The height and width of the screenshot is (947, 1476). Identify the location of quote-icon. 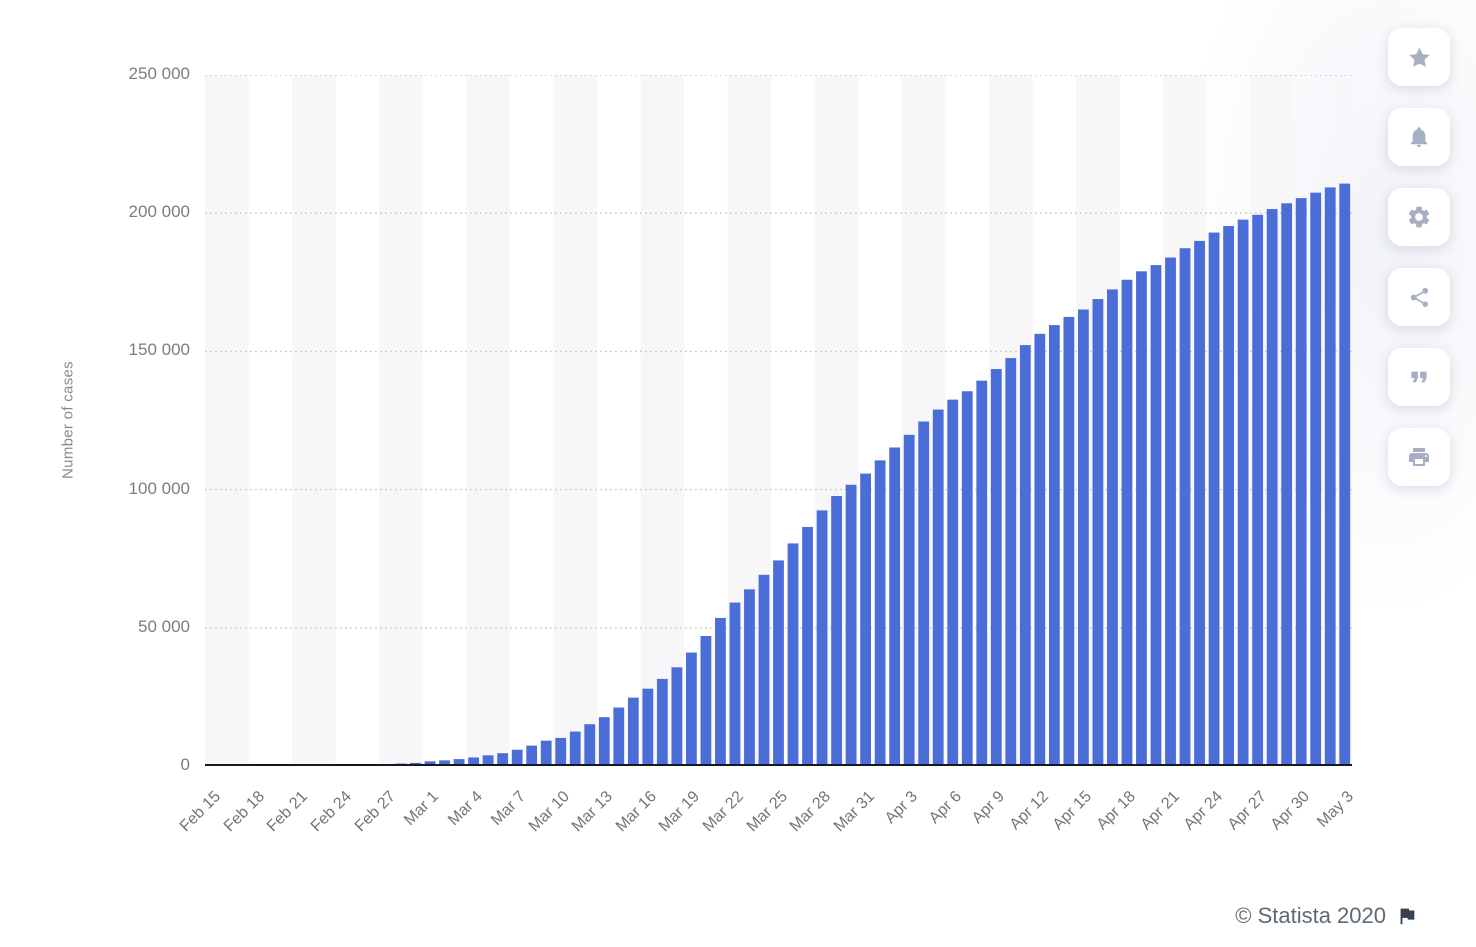
(1419, 377).